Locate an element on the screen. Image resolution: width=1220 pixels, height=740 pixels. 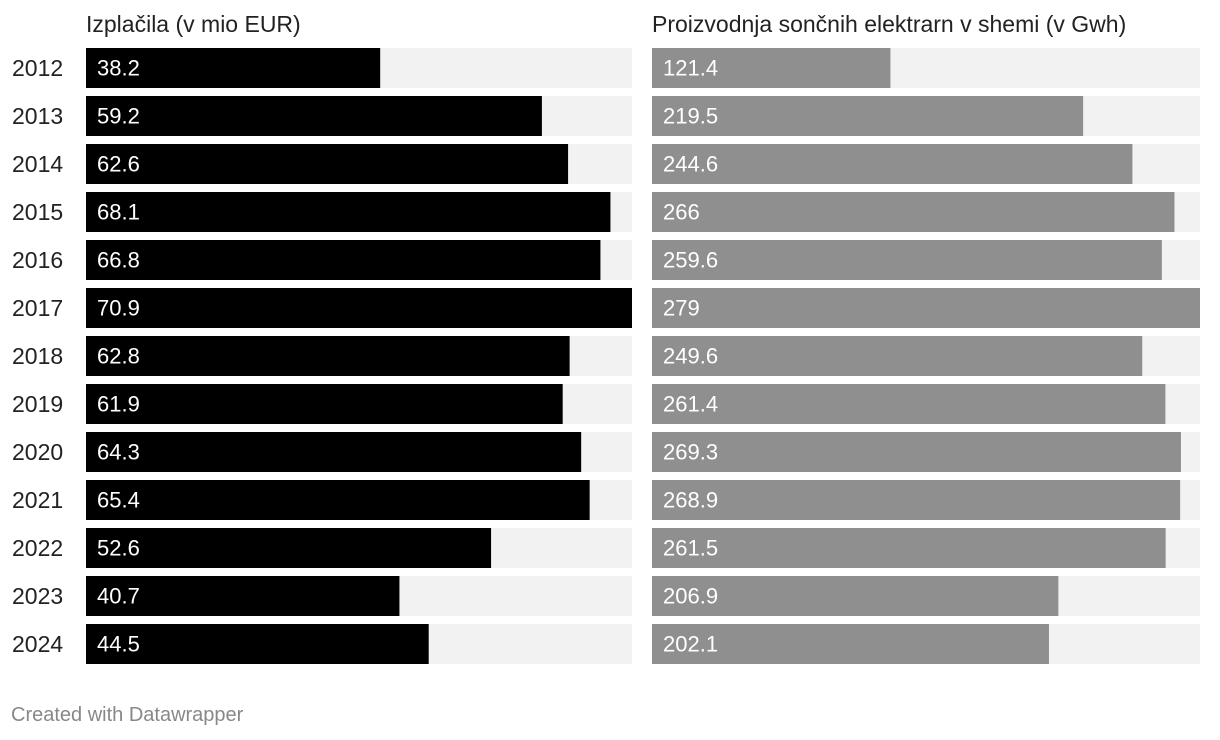
value-label: 244.6 is located at coordinates (690, 164).